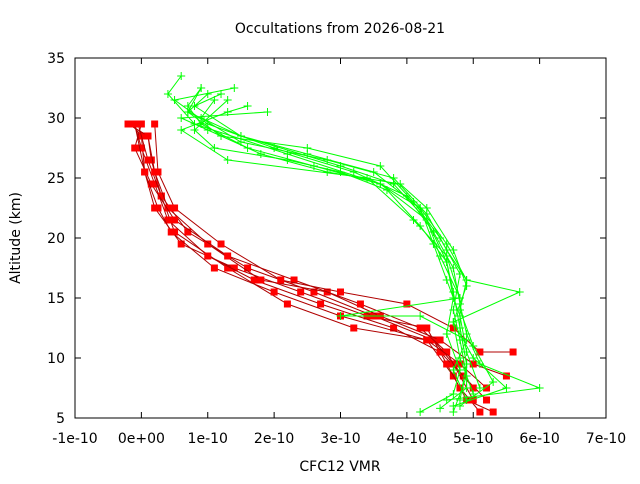 This screenshot has width=640, height=484. What do you see at coordinates (60, 419) in the screenshot?
I see `y-tick-label: 5` at bounding box center [60, 419].